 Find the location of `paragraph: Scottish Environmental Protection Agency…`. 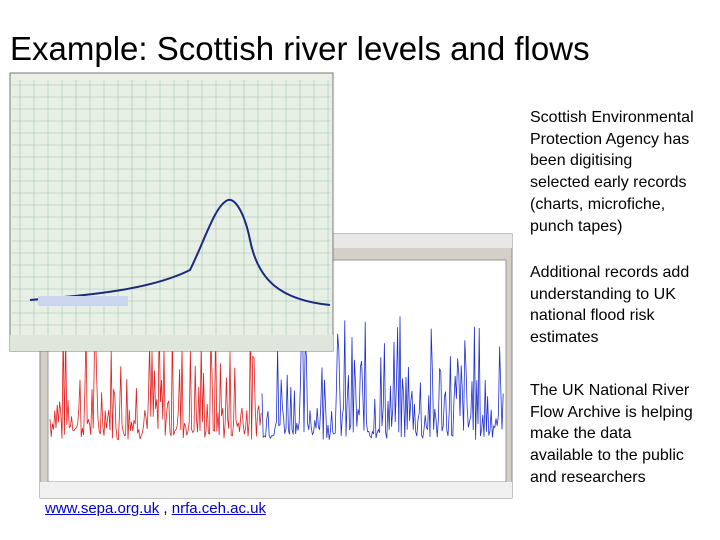

paragraph: Scottish Environmental Protection Agency… is located at coordinates (612, 172).